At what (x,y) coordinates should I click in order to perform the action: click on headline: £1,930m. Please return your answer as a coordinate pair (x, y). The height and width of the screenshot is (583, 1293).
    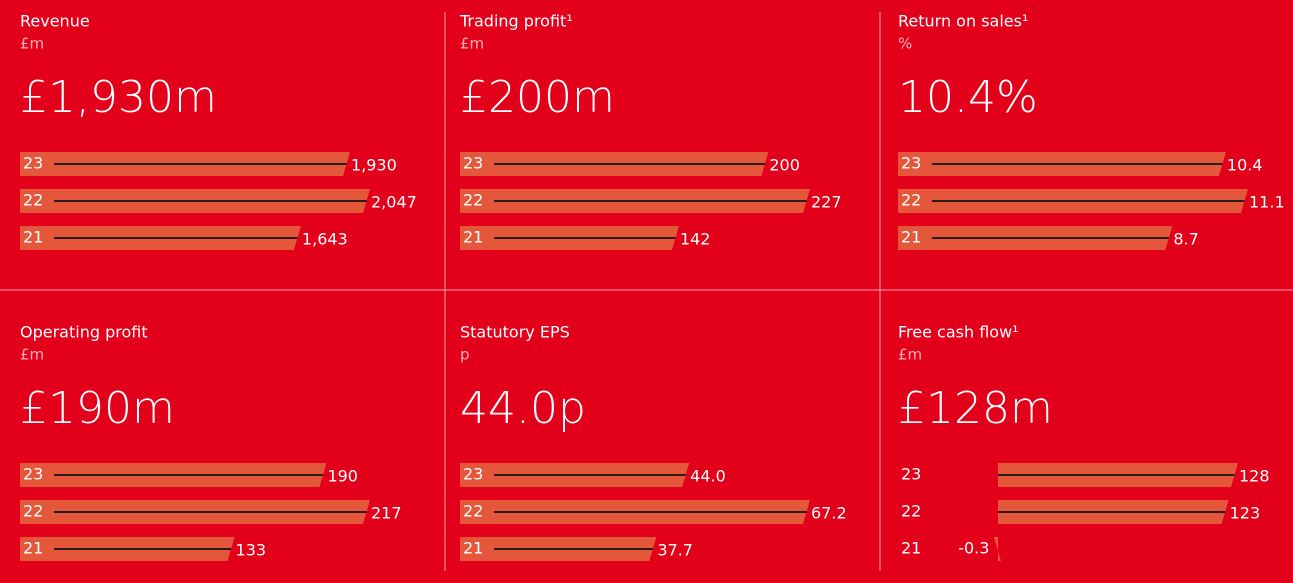
    Looking at the image, I should click on (118, 97).